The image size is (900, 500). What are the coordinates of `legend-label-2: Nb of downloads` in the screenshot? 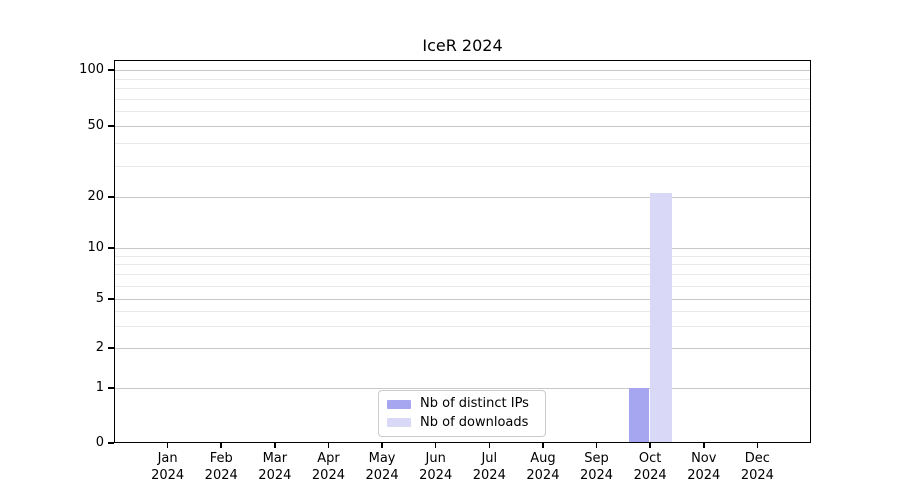 It's located at (474, 422).